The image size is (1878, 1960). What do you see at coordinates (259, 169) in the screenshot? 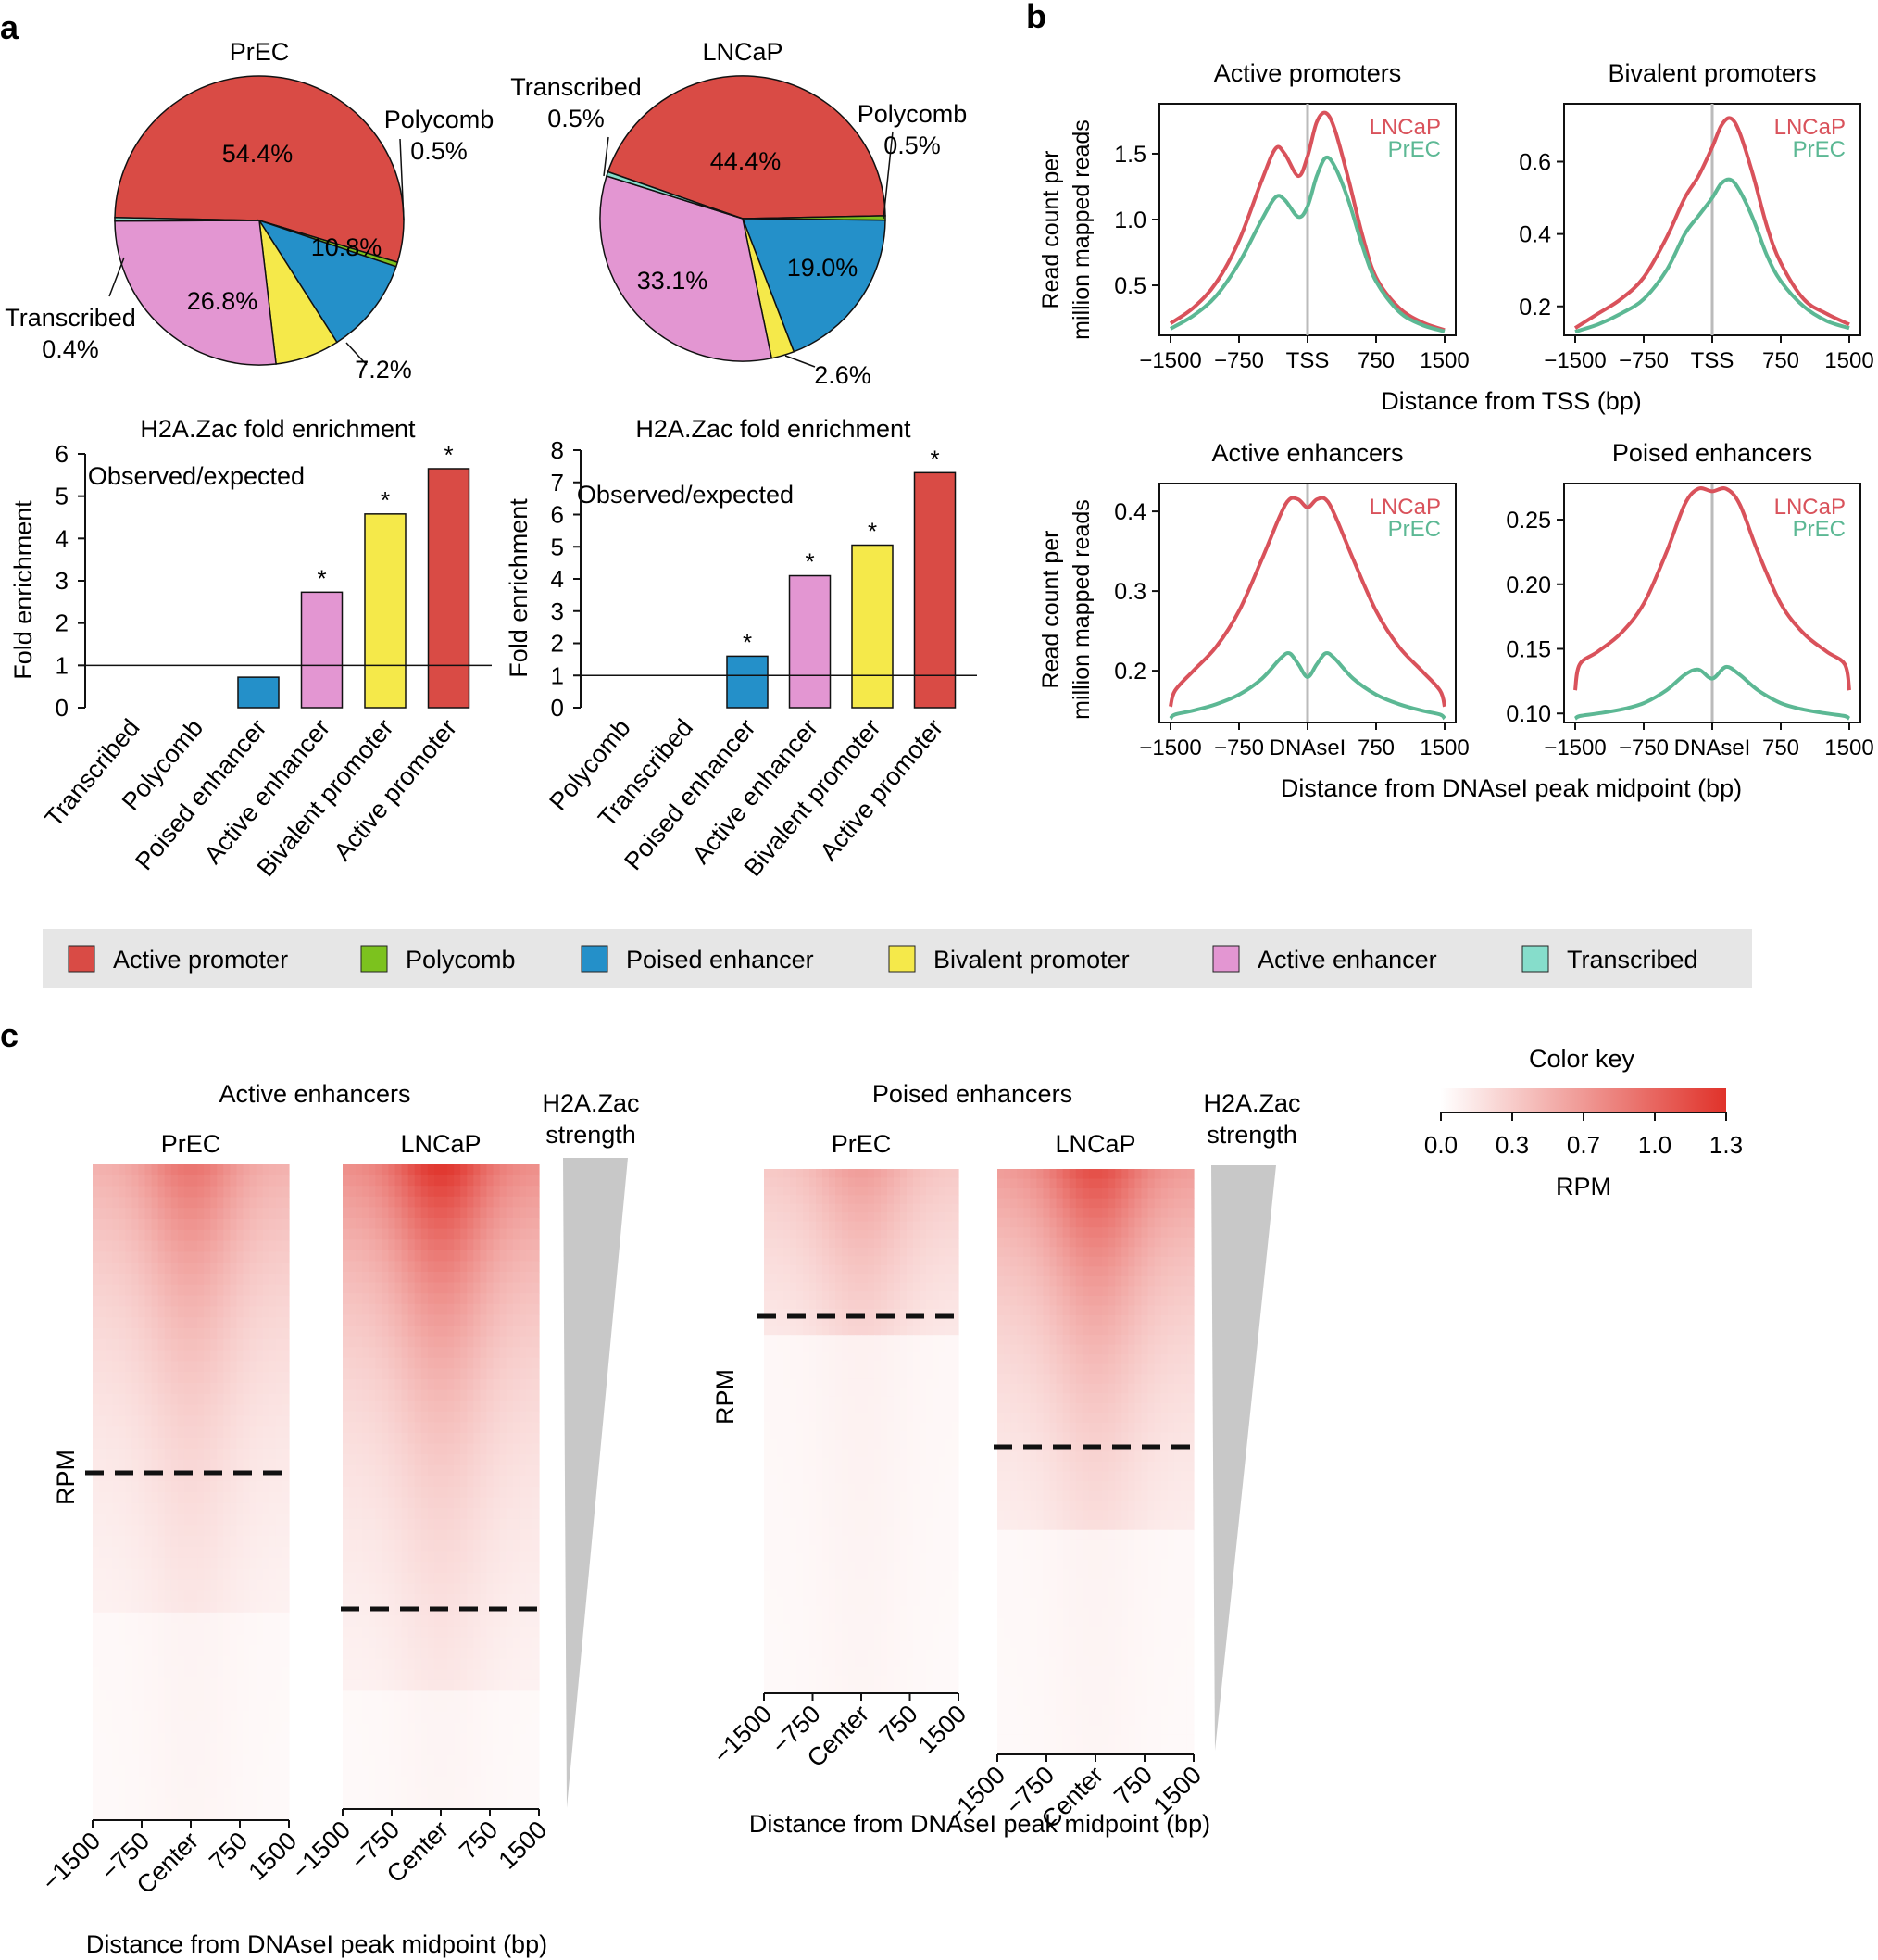
I see `pie-slice-prec-active-promoter` at bounding box center [259, 169].